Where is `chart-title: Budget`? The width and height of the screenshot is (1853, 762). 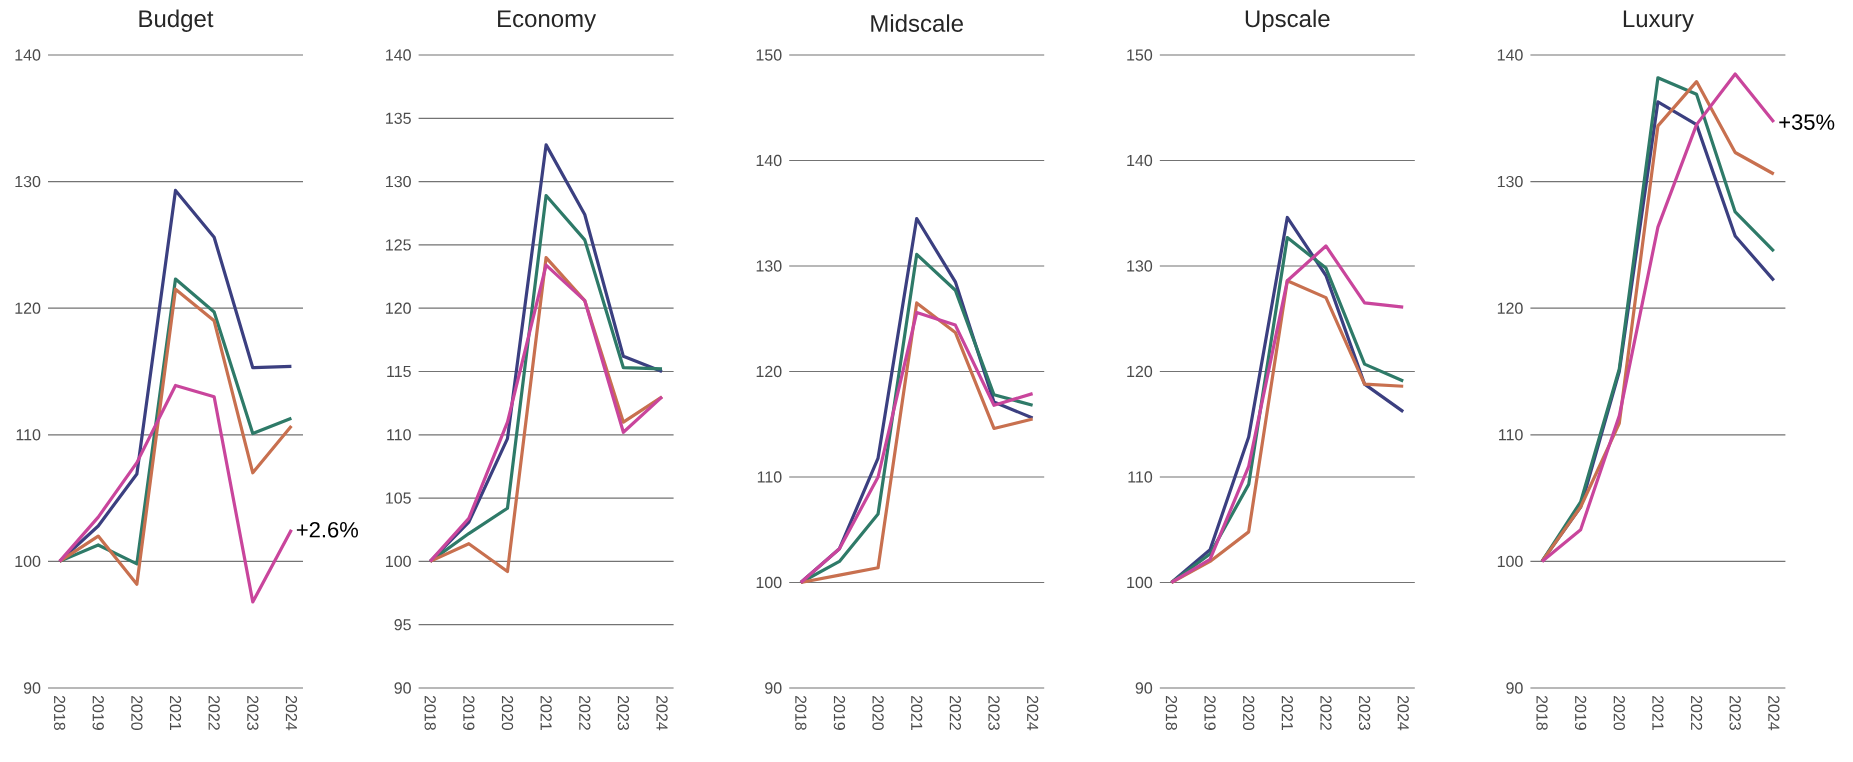
chart-title: Budget is located at coordinates (176, 20).